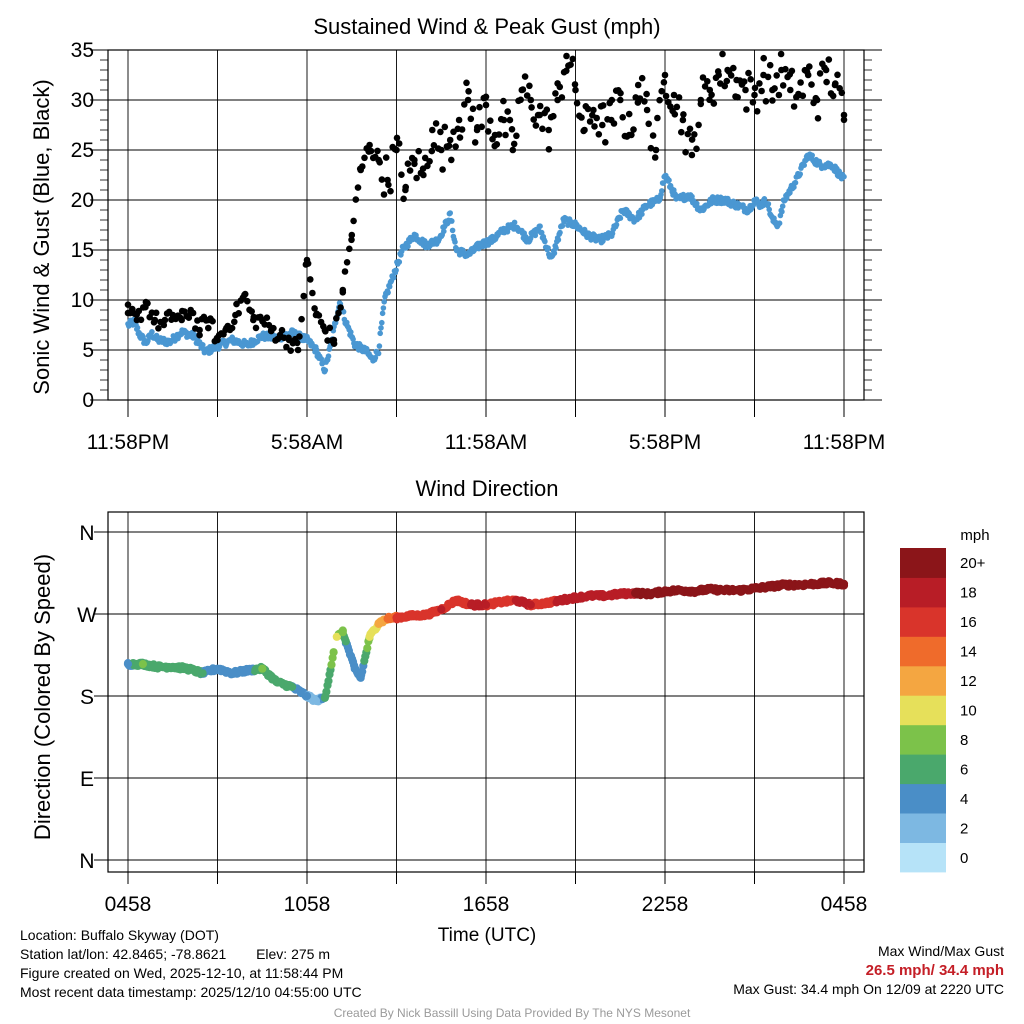 The height and width of the screenshot is (1024, 1024). I want to click on colorbar-label: 0, so click(964, 858).